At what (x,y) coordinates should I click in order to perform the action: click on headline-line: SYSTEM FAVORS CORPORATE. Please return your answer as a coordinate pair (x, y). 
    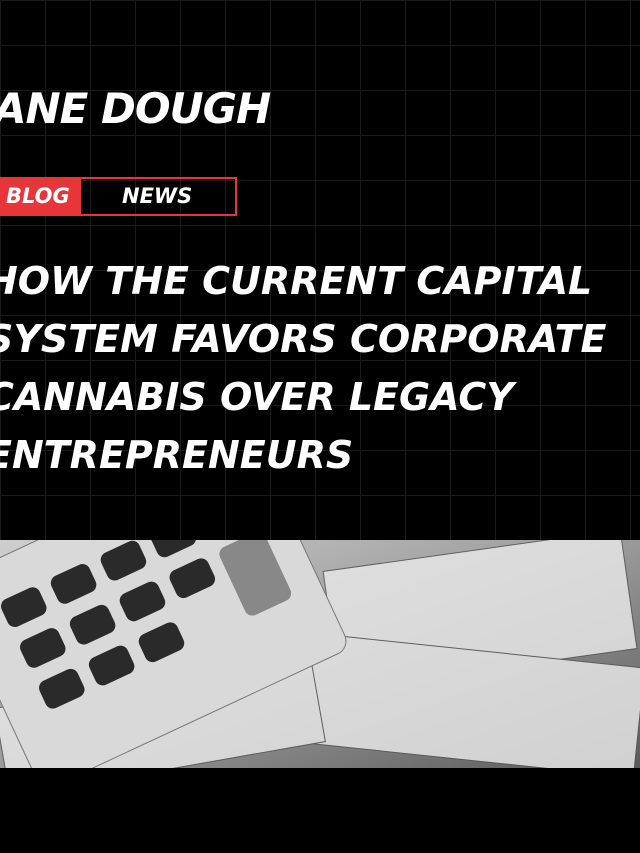
    Looking at the image, I should click on (303, 339).